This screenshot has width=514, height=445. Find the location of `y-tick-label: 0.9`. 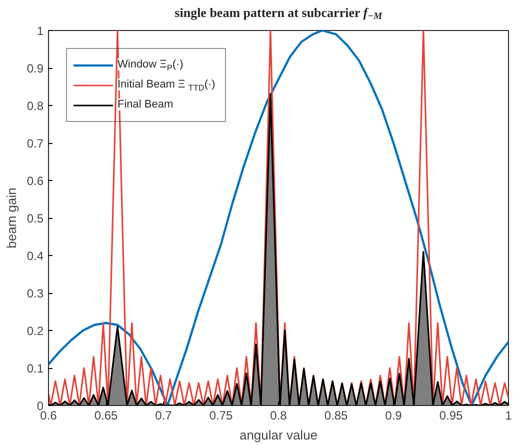

y-tick-label: 0.9 is located at coordinates (35, 69).